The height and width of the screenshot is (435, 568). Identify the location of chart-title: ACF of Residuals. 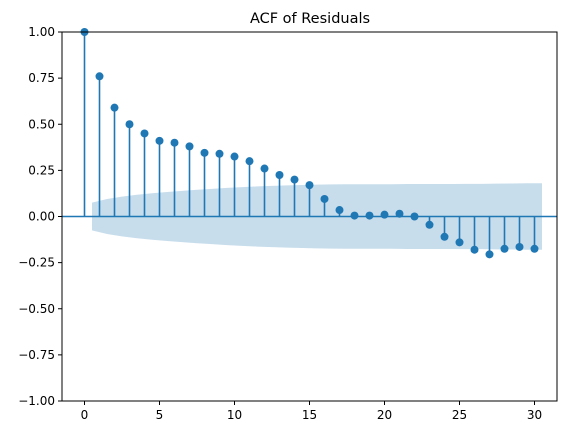
(310, 19).